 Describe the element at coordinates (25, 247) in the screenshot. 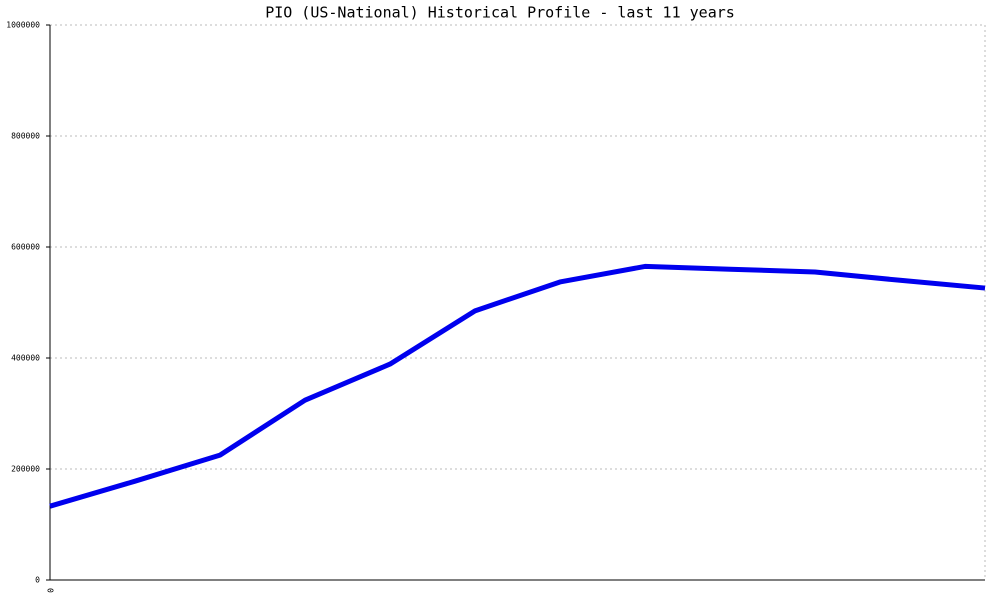

I see `y-tick-label: 600000` at that location.